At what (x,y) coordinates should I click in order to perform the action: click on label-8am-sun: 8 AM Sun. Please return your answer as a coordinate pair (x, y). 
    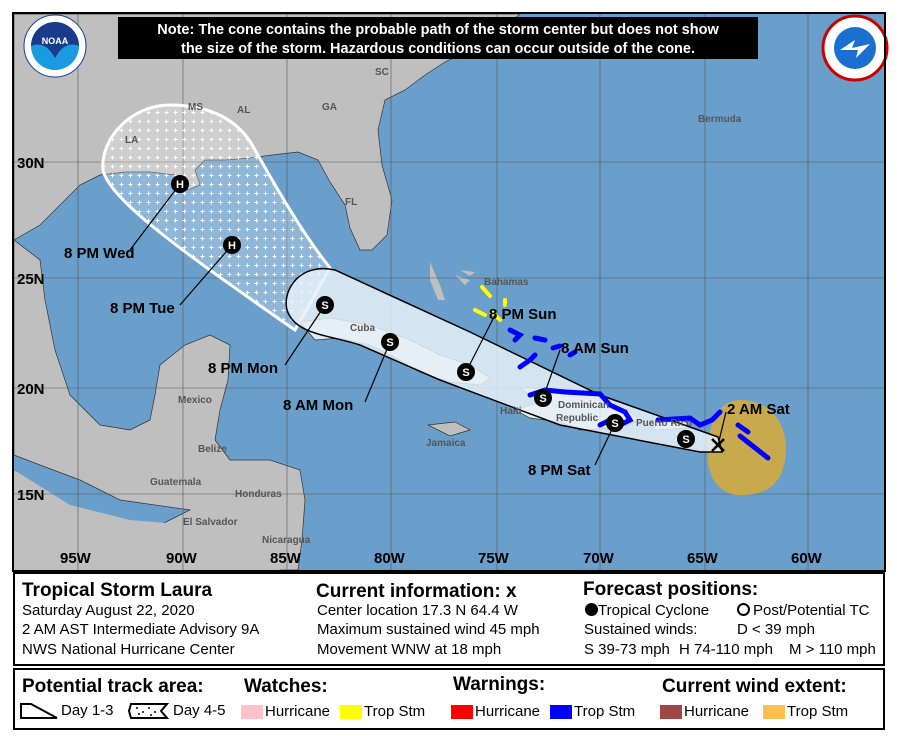
    Looking at the image, I should click on (595, 348).